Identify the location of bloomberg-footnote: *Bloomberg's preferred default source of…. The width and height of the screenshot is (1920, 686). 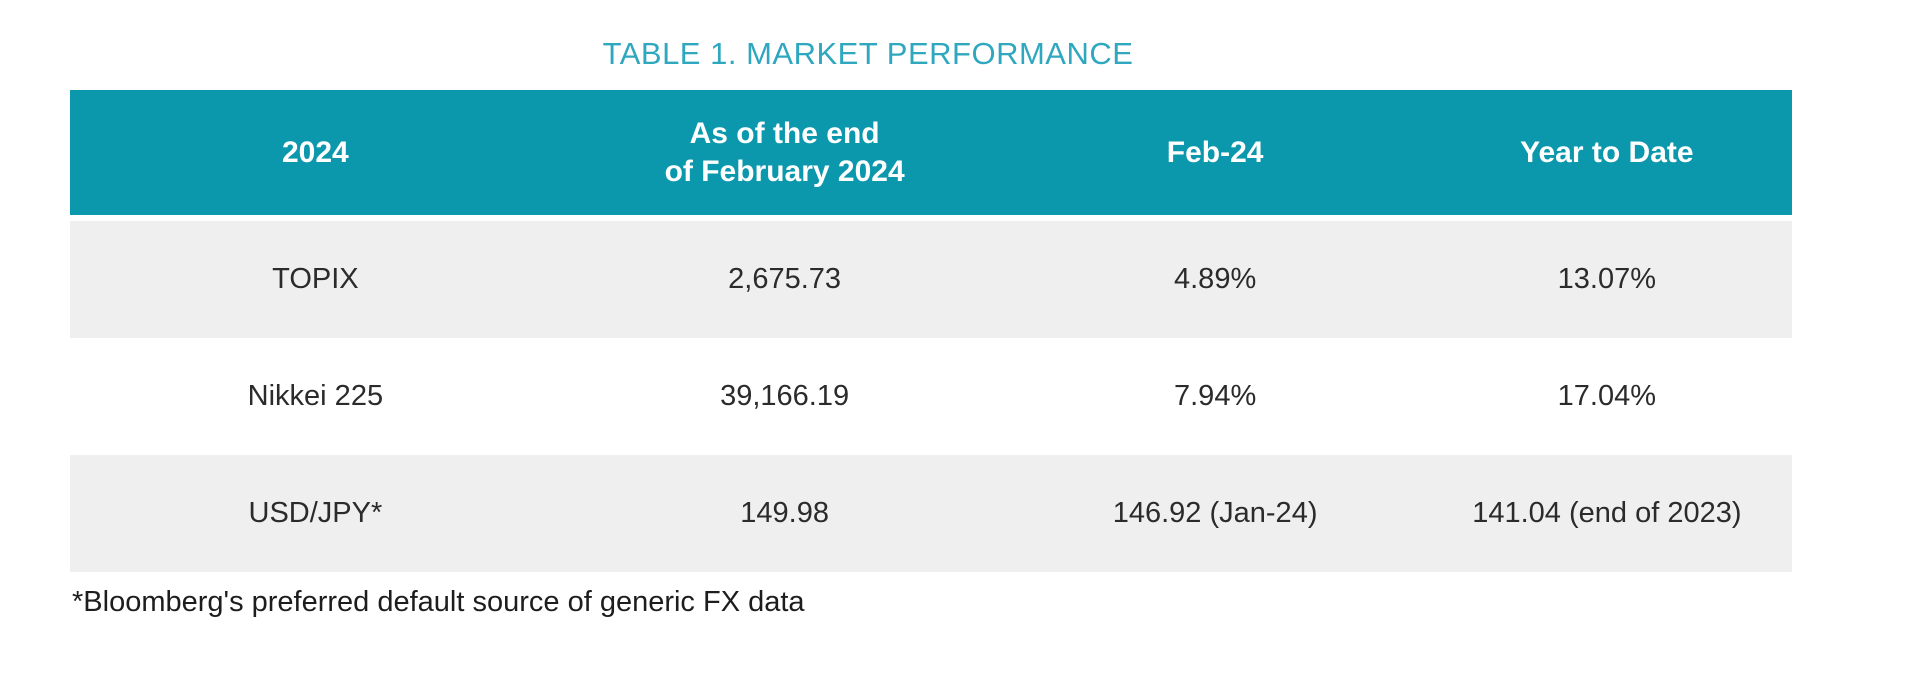
(438, 602).